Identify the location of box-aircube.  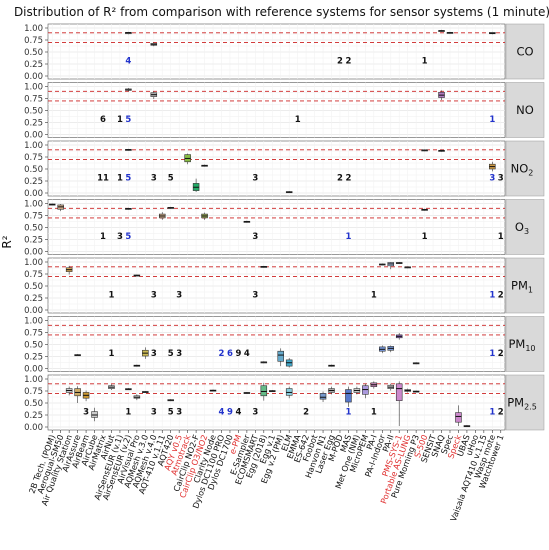
(94, 414).